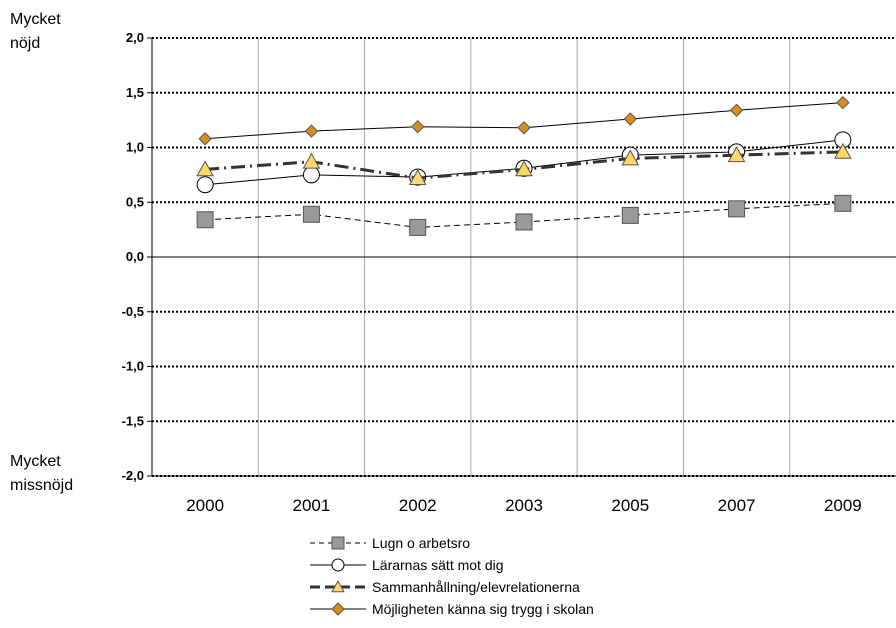  I want to click on x-tick-label: 2005, so click(630, 505).